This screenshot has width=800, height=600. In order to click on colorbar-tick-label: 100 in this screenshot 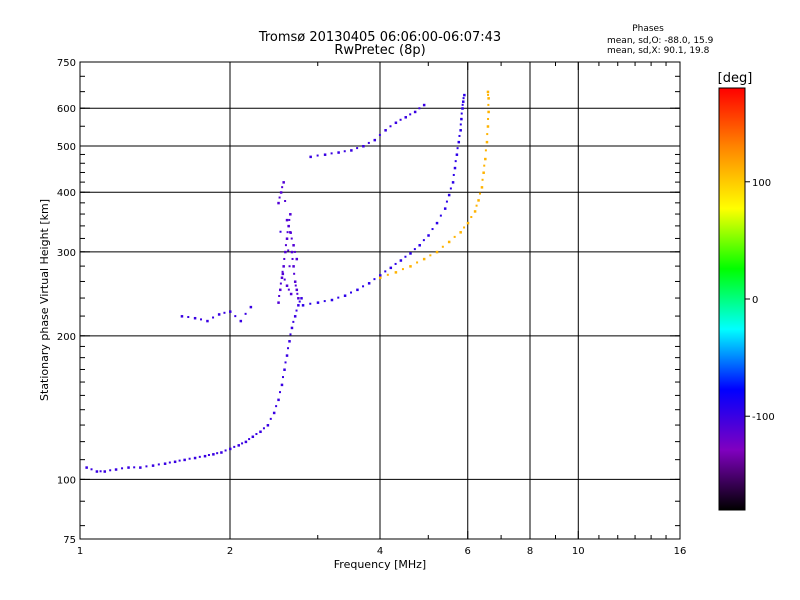, I will do `click(761, 183)`.